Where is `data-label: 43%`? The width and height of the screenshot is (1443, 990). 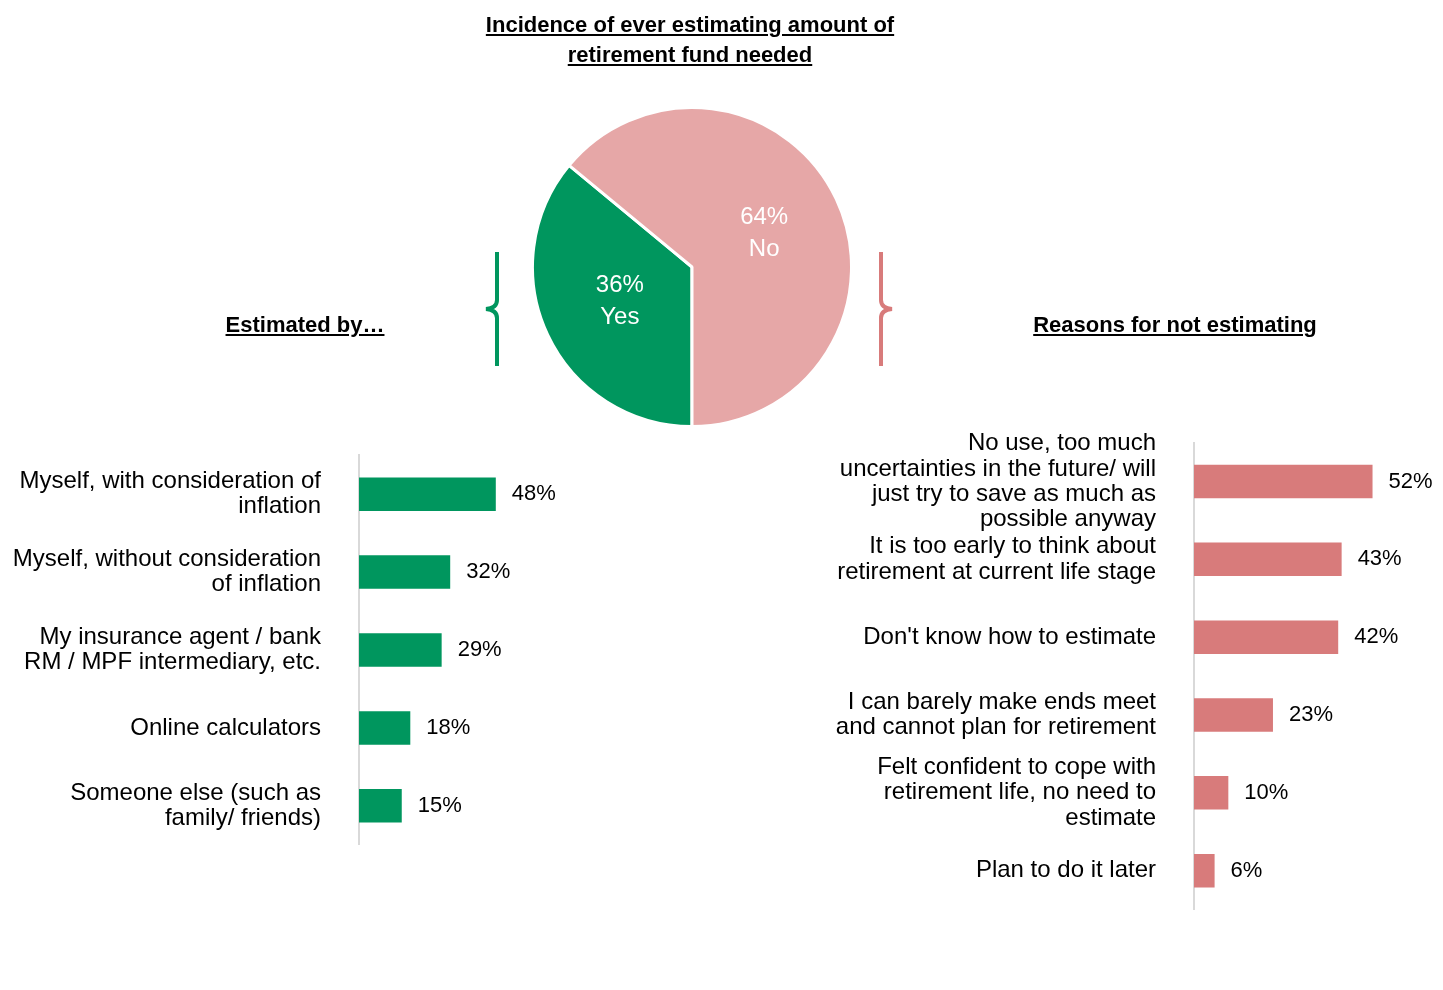 data-label: 43% is located at coordinates (1379, 558).